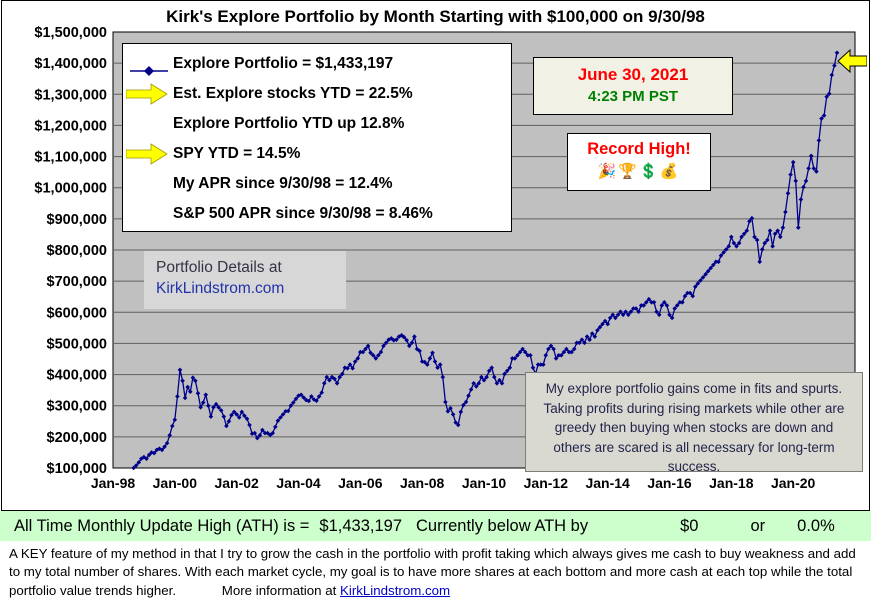  What do you see at coordinates (70, 33) in the screenshot?
I see `svg-text: $1,500,000` at bounding box center [70, 33].